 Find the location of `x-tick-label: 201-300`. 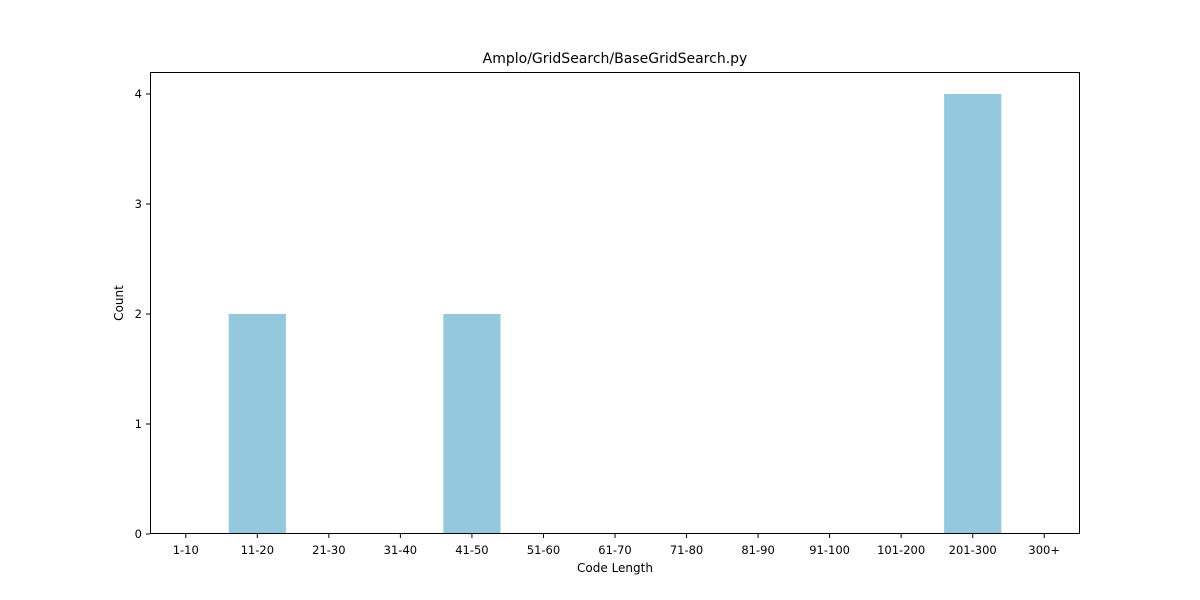

x-tick-label: 201-300 is located at coordinates (973, 550).